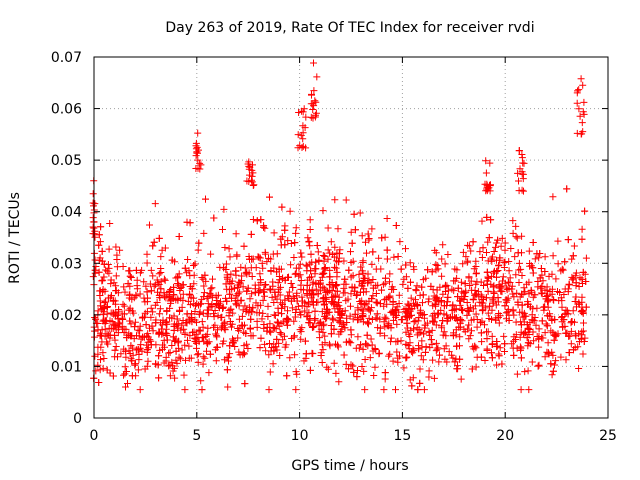 The height and width of the screenshot is (480, 640). I want to click on x-tick-label: 0, so click(94, 436).